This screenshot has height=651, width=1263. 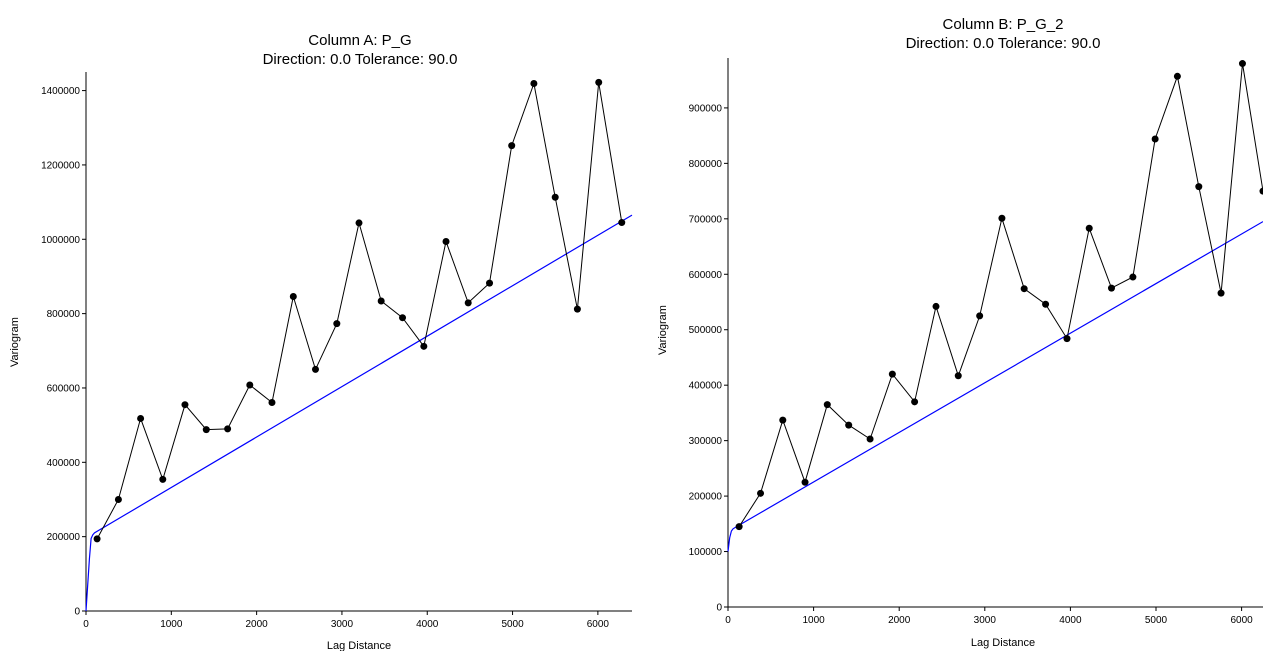 What do you see at coordinates (359, 645) in the screenshot?
I see `chart-left-x-label: Lag Distance` at bounding box center [359, 645].